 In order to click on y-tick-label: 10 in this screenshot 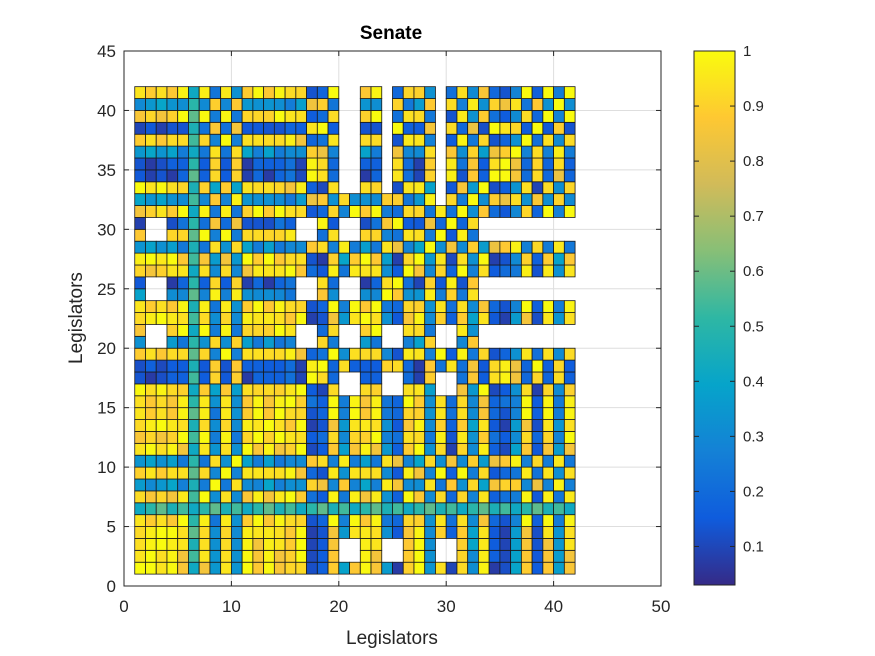, I will do `click(106, 467)`.